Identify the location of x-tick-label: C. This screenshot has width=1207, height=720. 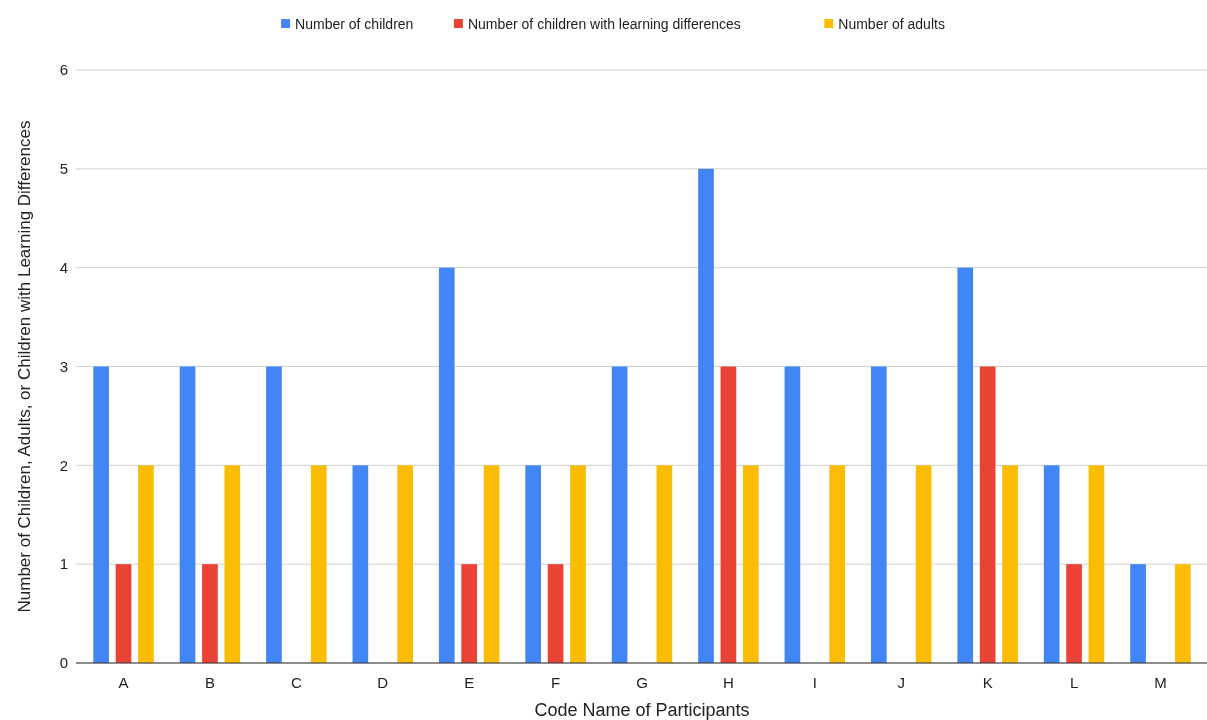
(296, 683).